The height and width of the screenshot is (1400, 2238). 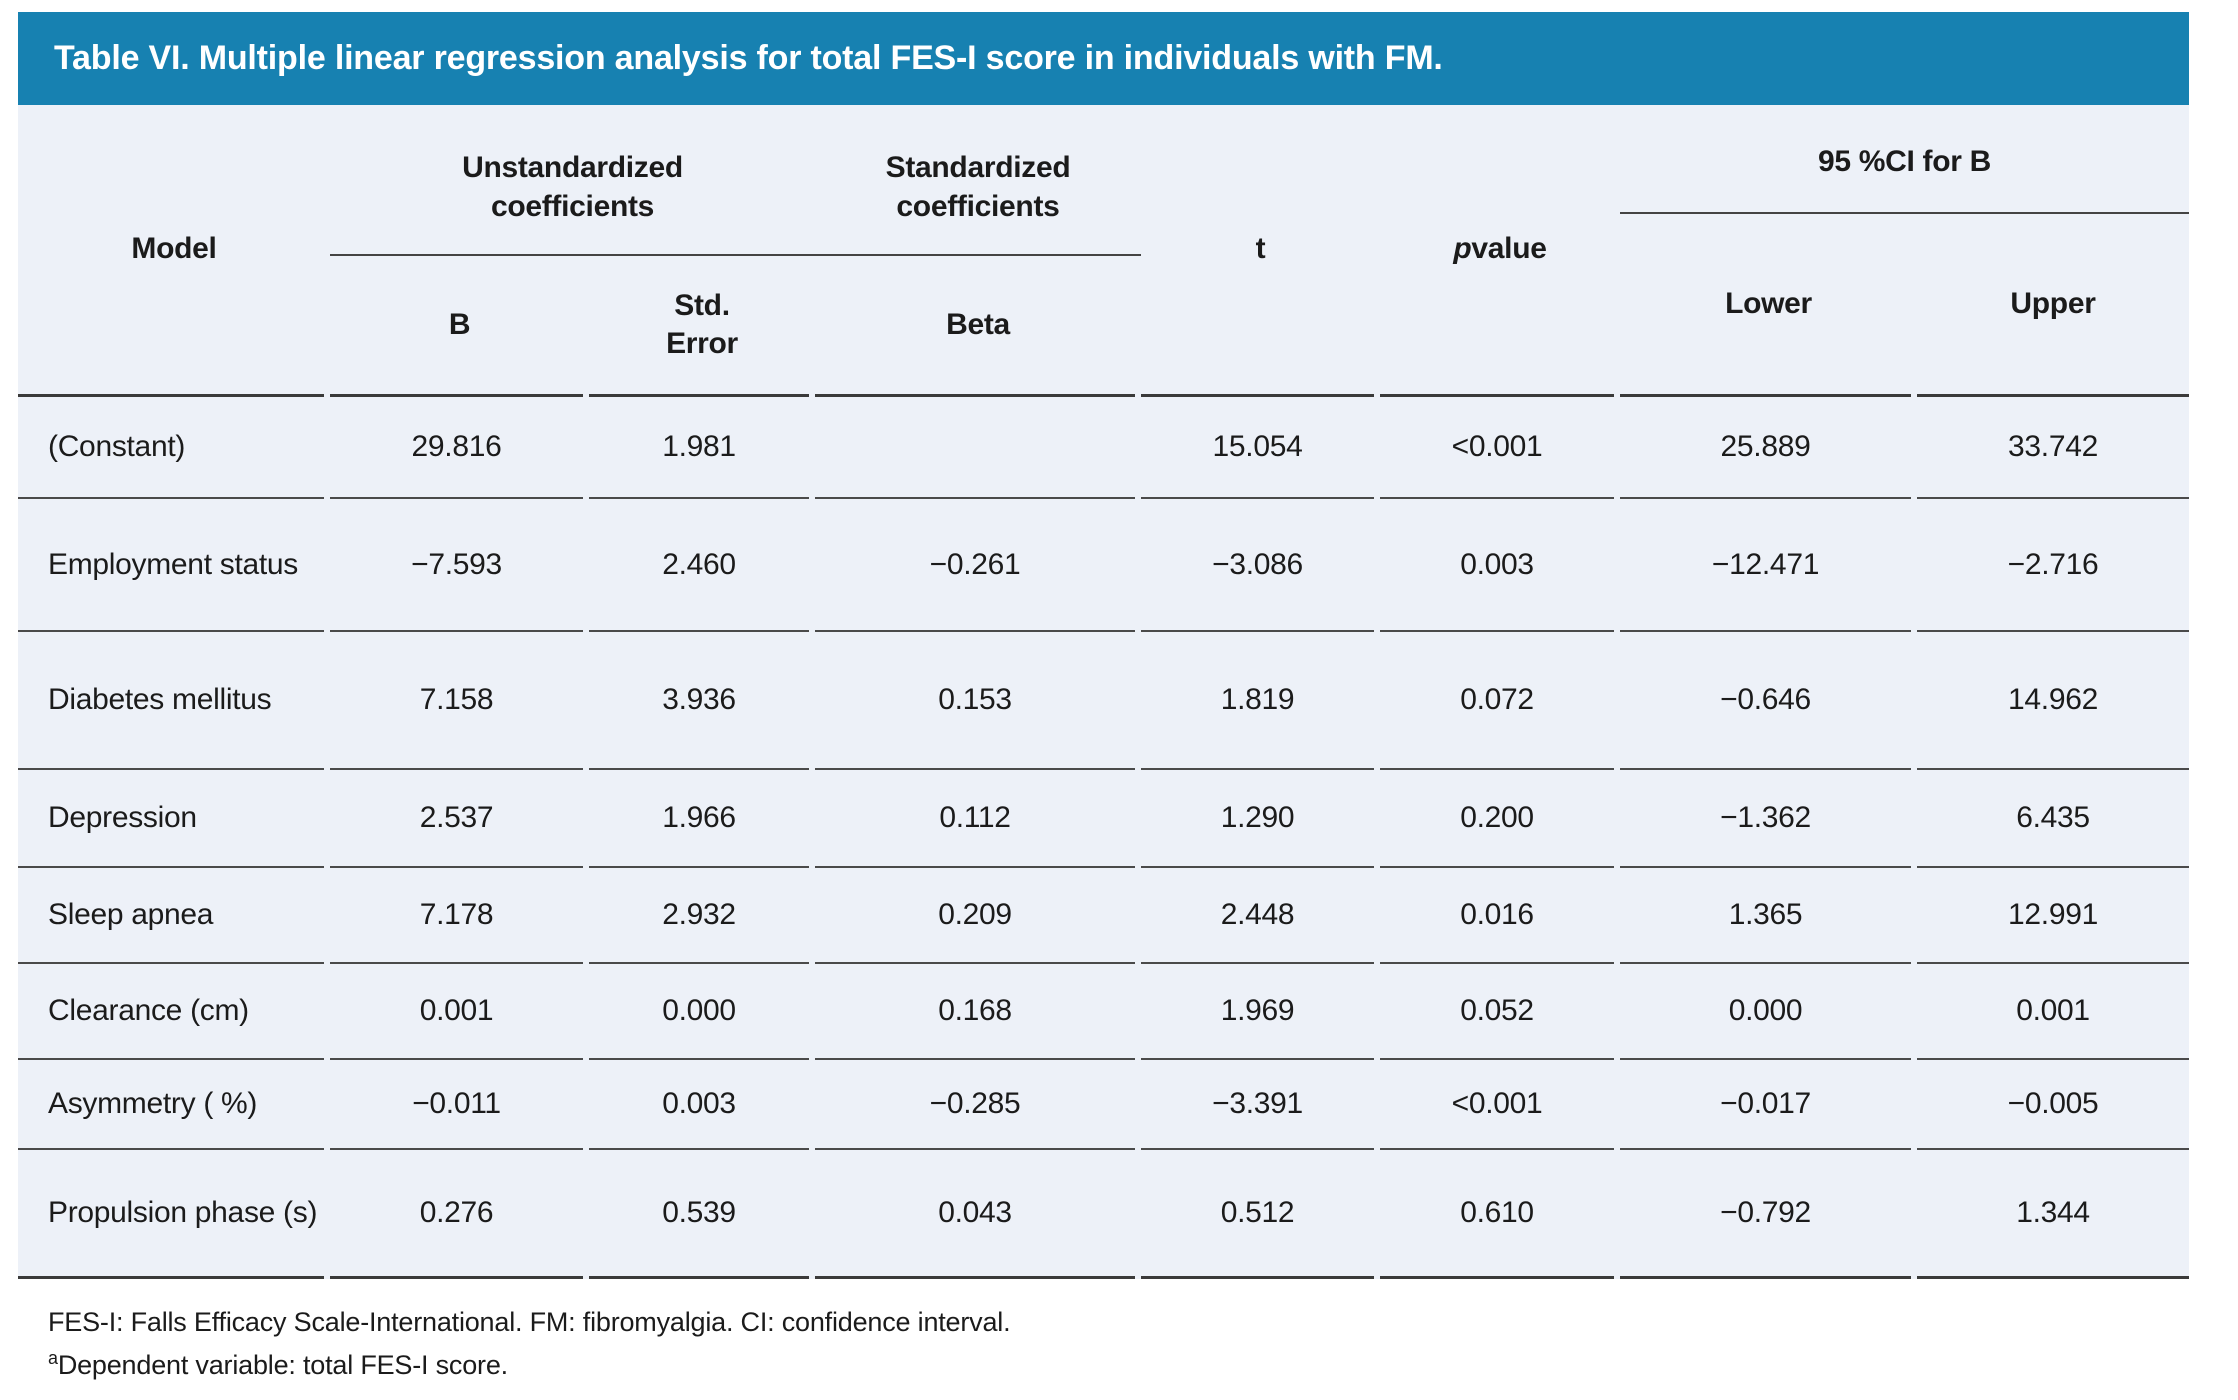 I want to click on cell-beta, so click(x=975, y=445).